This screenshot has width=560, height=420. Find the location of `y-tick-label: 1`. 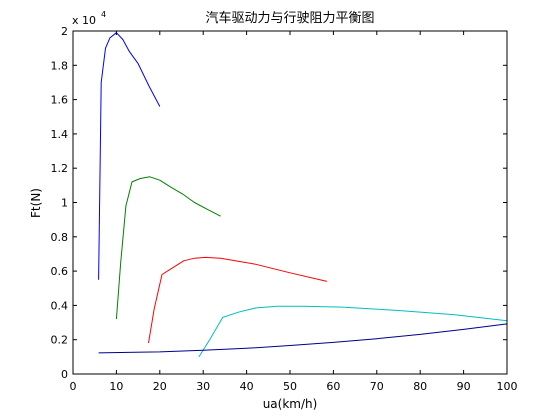

y-tick-label: 1 is located at coordinates (64, 203).